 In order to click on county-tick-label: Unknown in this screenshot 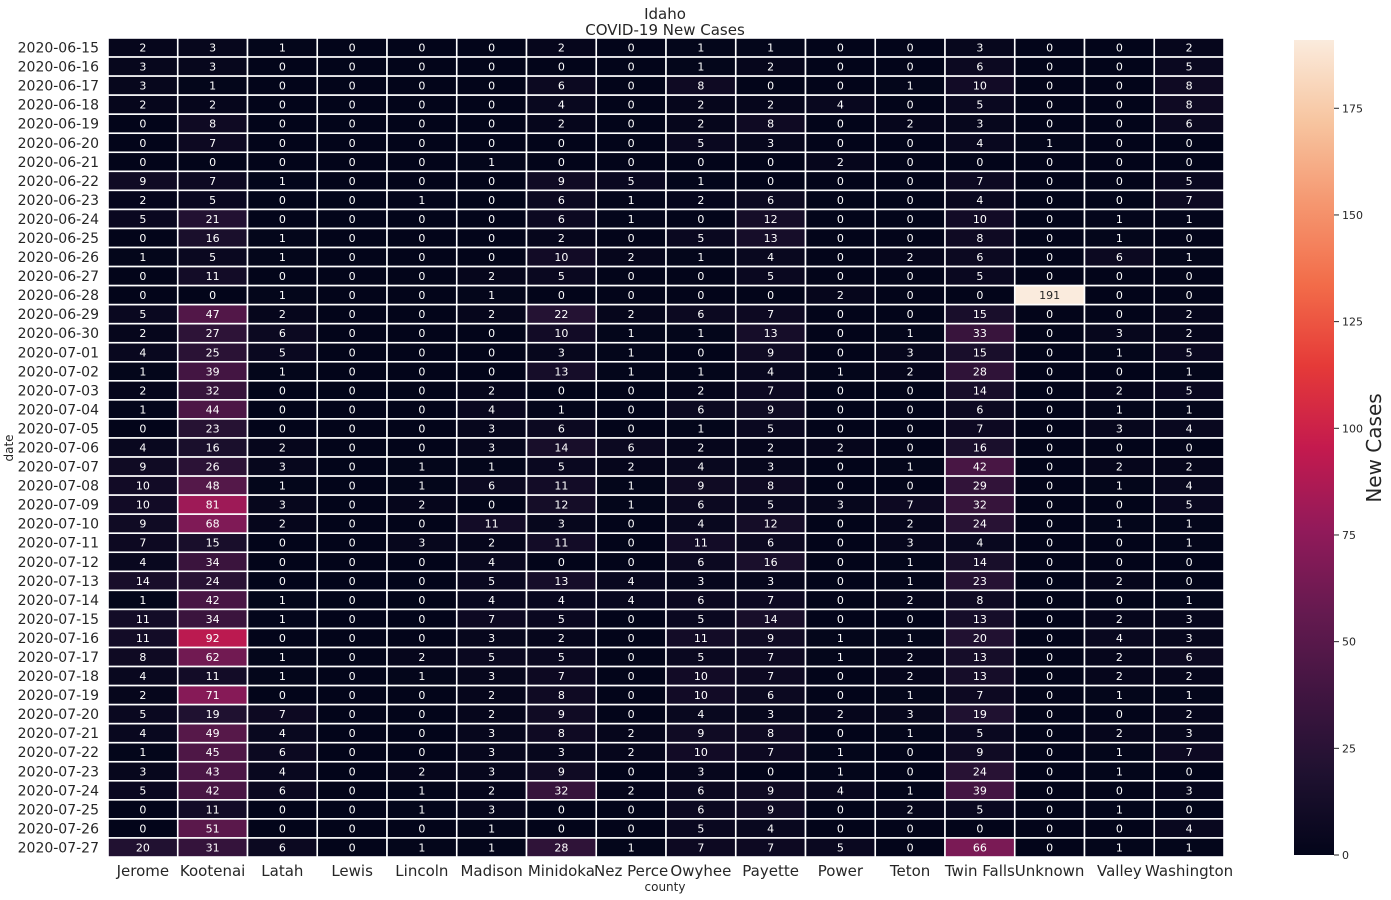, I will do `click(1050, 871)`.